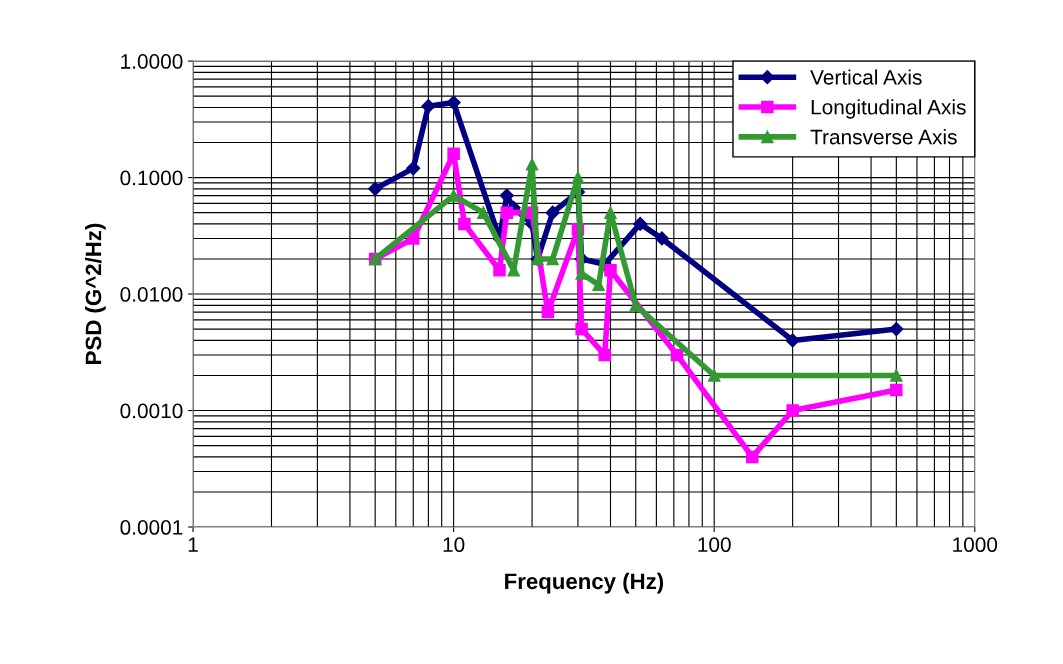 The height and width of the screenshot is (664, 1063). What do you see at coordinates (454, 545) in the screenshot?
I see `x-tick-label: 10` at bounding box center [454, 545].